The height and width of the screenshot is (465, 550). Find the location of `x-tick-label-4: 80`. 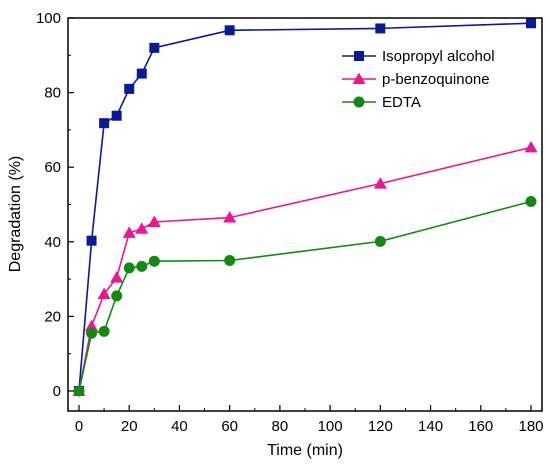

x-tick-label-4: 80 is located at coordinates (280, 426).